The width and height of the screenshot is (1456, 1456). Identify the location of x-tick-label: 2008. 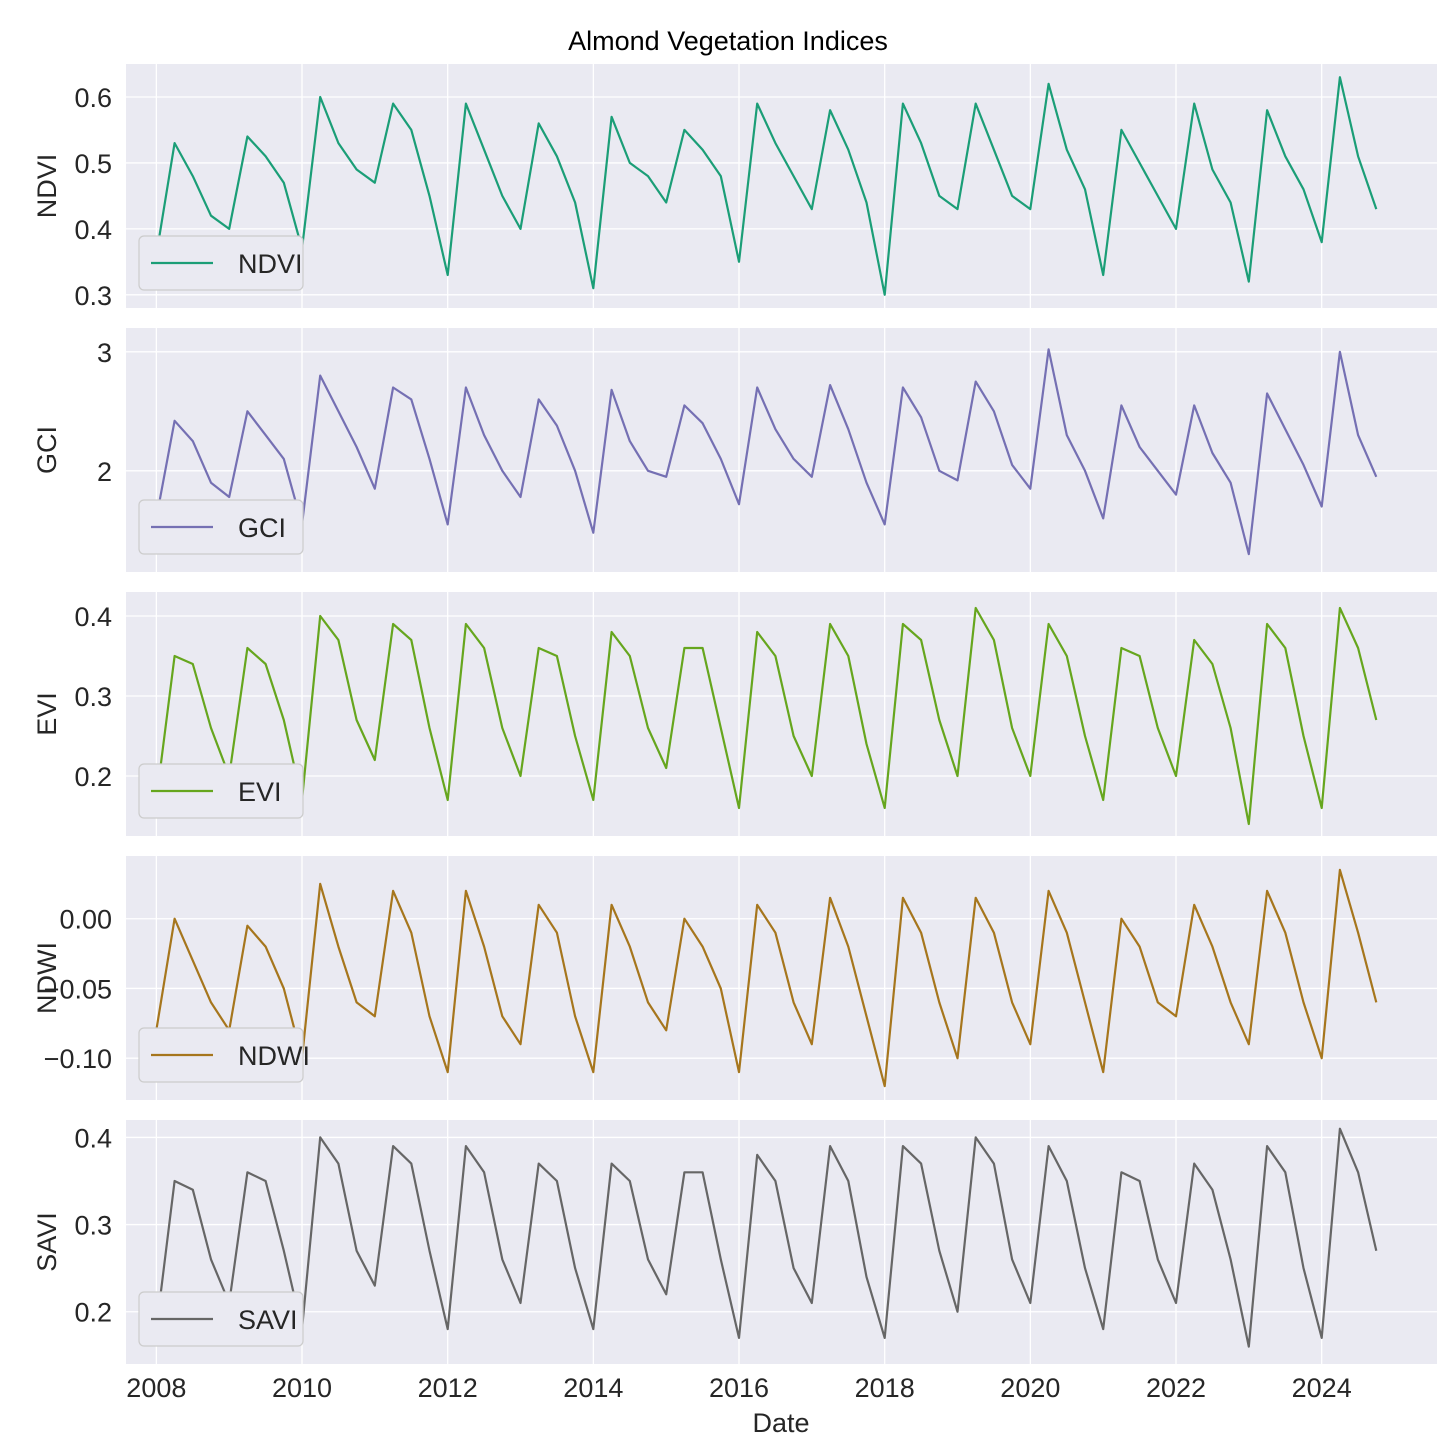
(156, 1388).